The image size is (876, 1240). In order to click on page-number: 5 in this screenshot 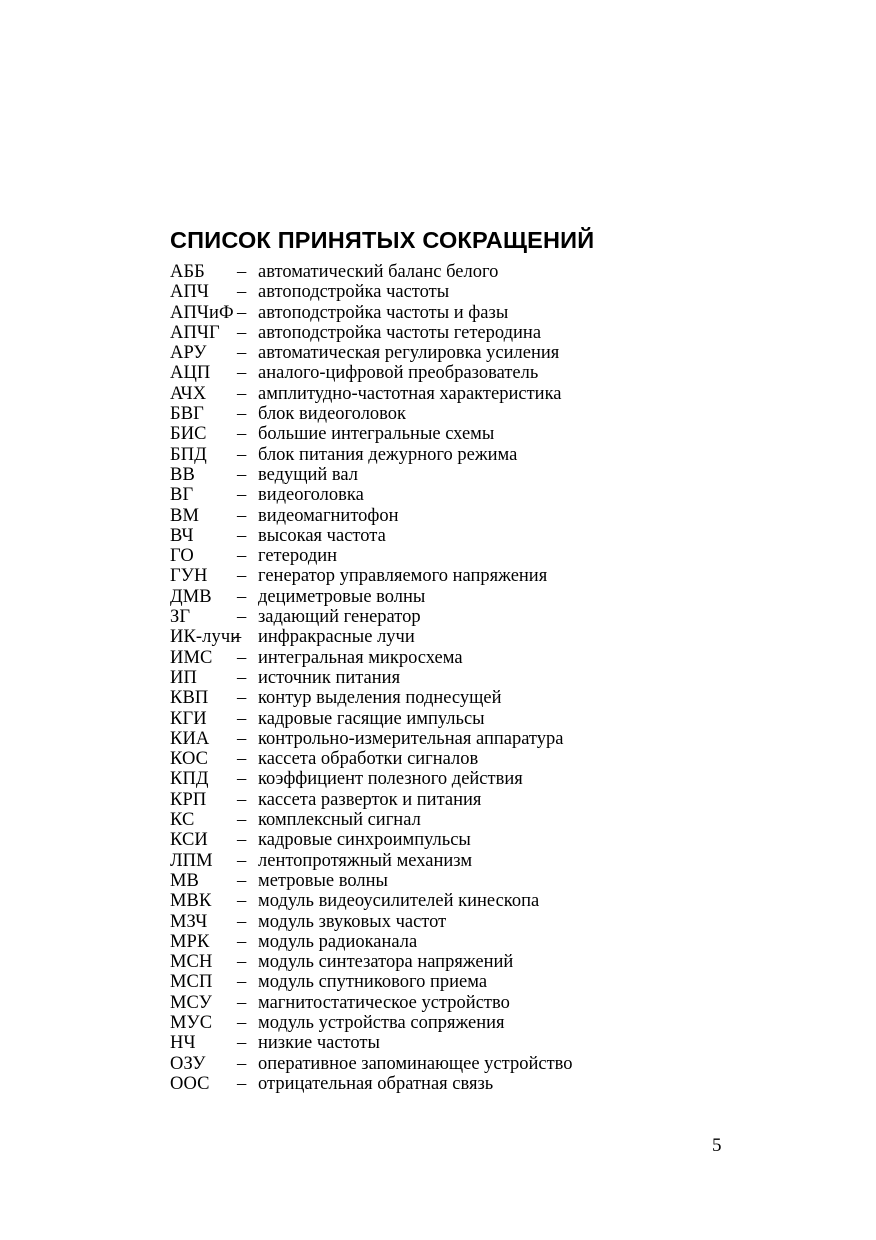, I will do `click(717, 1145)`.